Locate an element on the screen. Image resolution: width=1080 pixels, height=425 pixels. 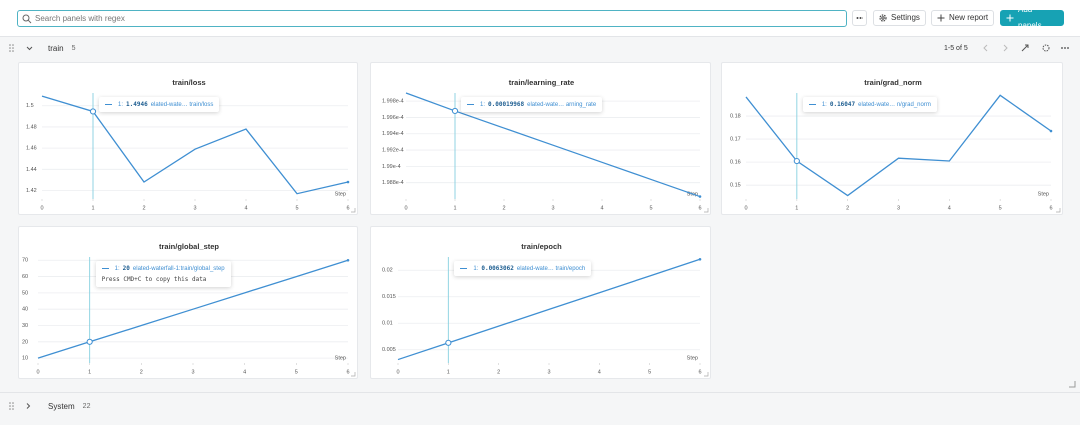
chart-title: train/grad_norm is located at coordinates (893, 82).